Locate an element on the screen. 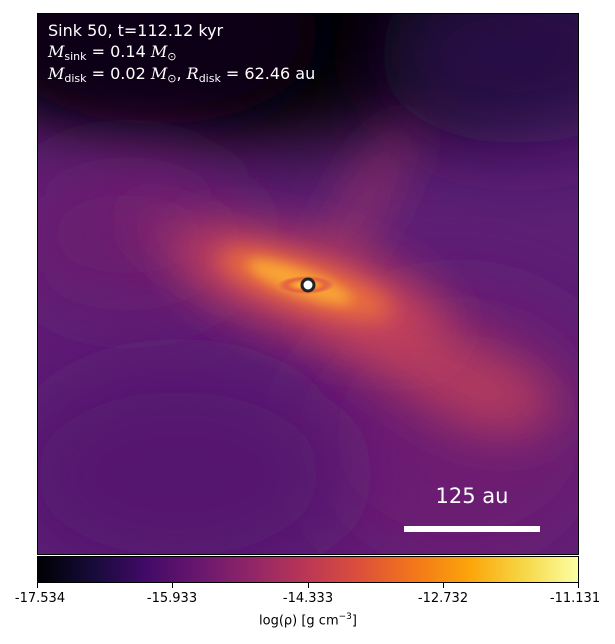  colorbar-tick-label-1: -15.933 is located at coordinates (172, 598).